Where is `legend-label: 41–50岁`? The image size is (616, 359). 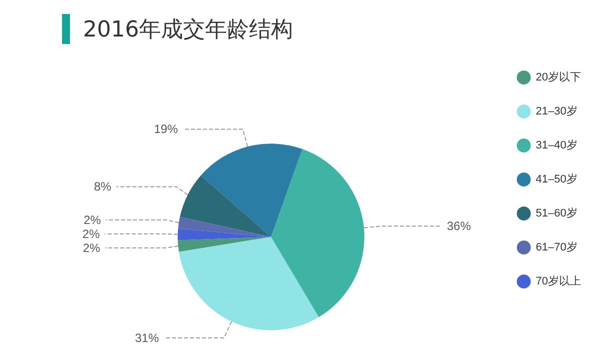 legend-label: 41–50岁 is located at coordinates (557, 180).